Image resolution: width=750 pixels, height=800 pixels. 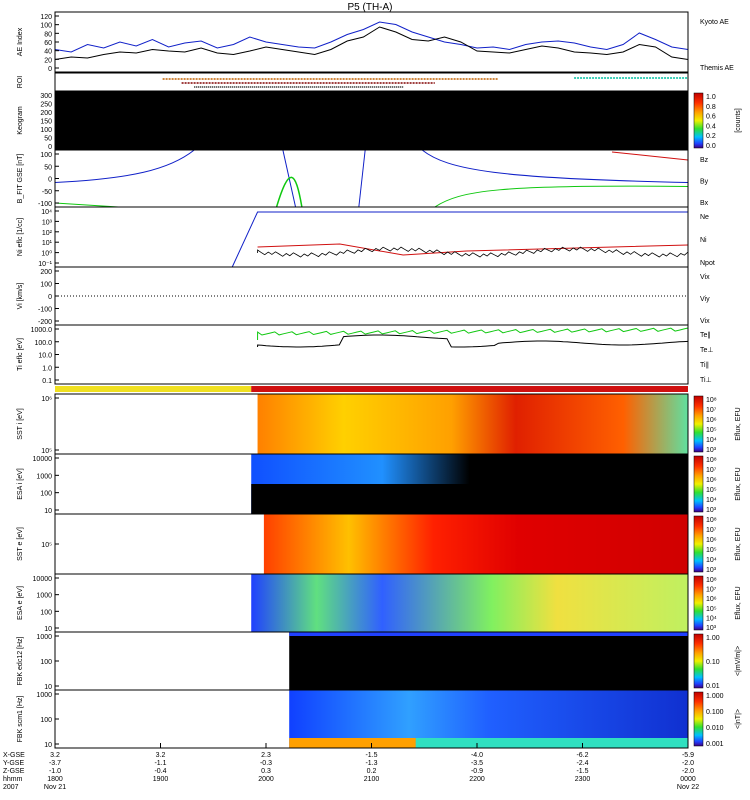 I want to click on ti-tick-label: 1000.0, so click(x=42, y=330).